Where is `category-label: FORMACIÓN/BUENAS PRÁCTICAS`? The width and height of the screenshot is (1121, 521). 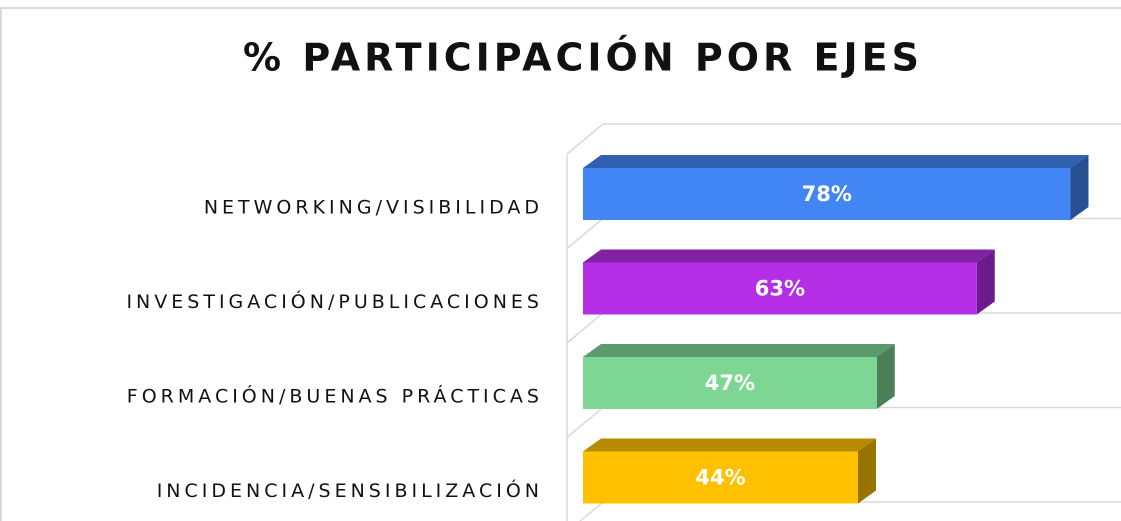
category-label: FORMACIÓN/BUENAS PRÁCTICAS is located at coordinates (335, 396).